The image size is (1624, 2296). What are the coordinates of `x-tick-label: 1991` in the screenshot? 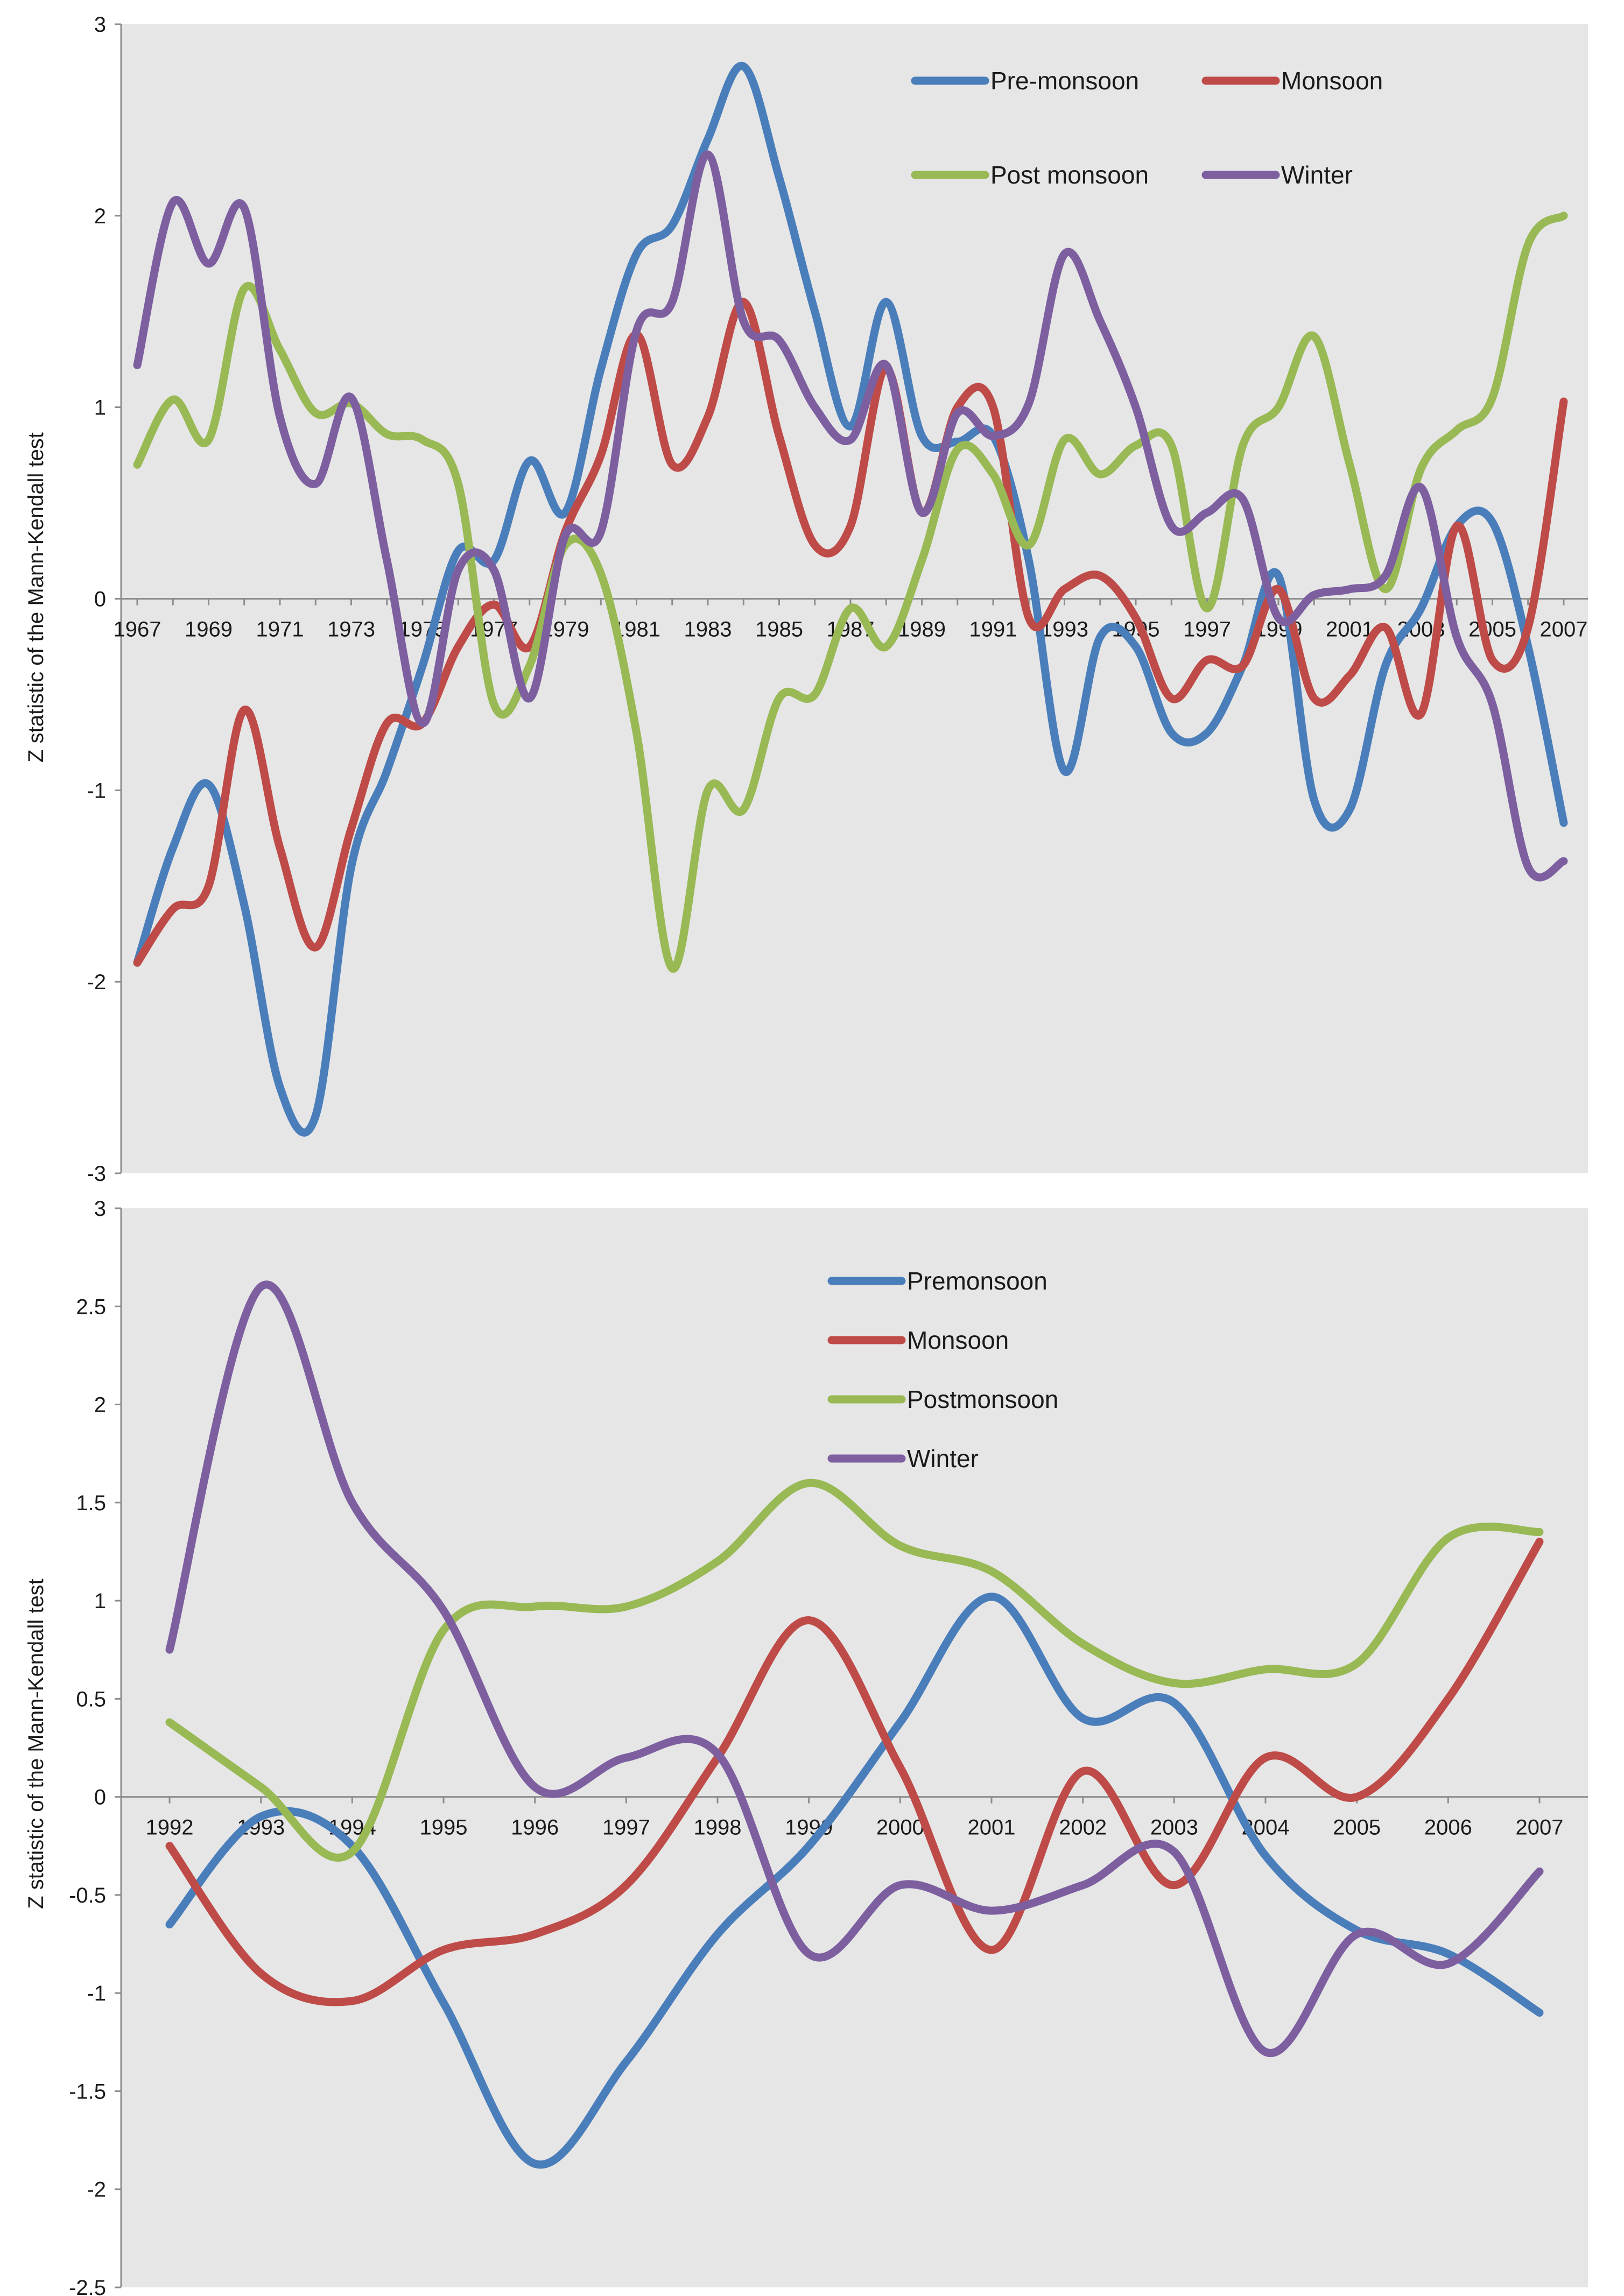 It's located at (993, 630).